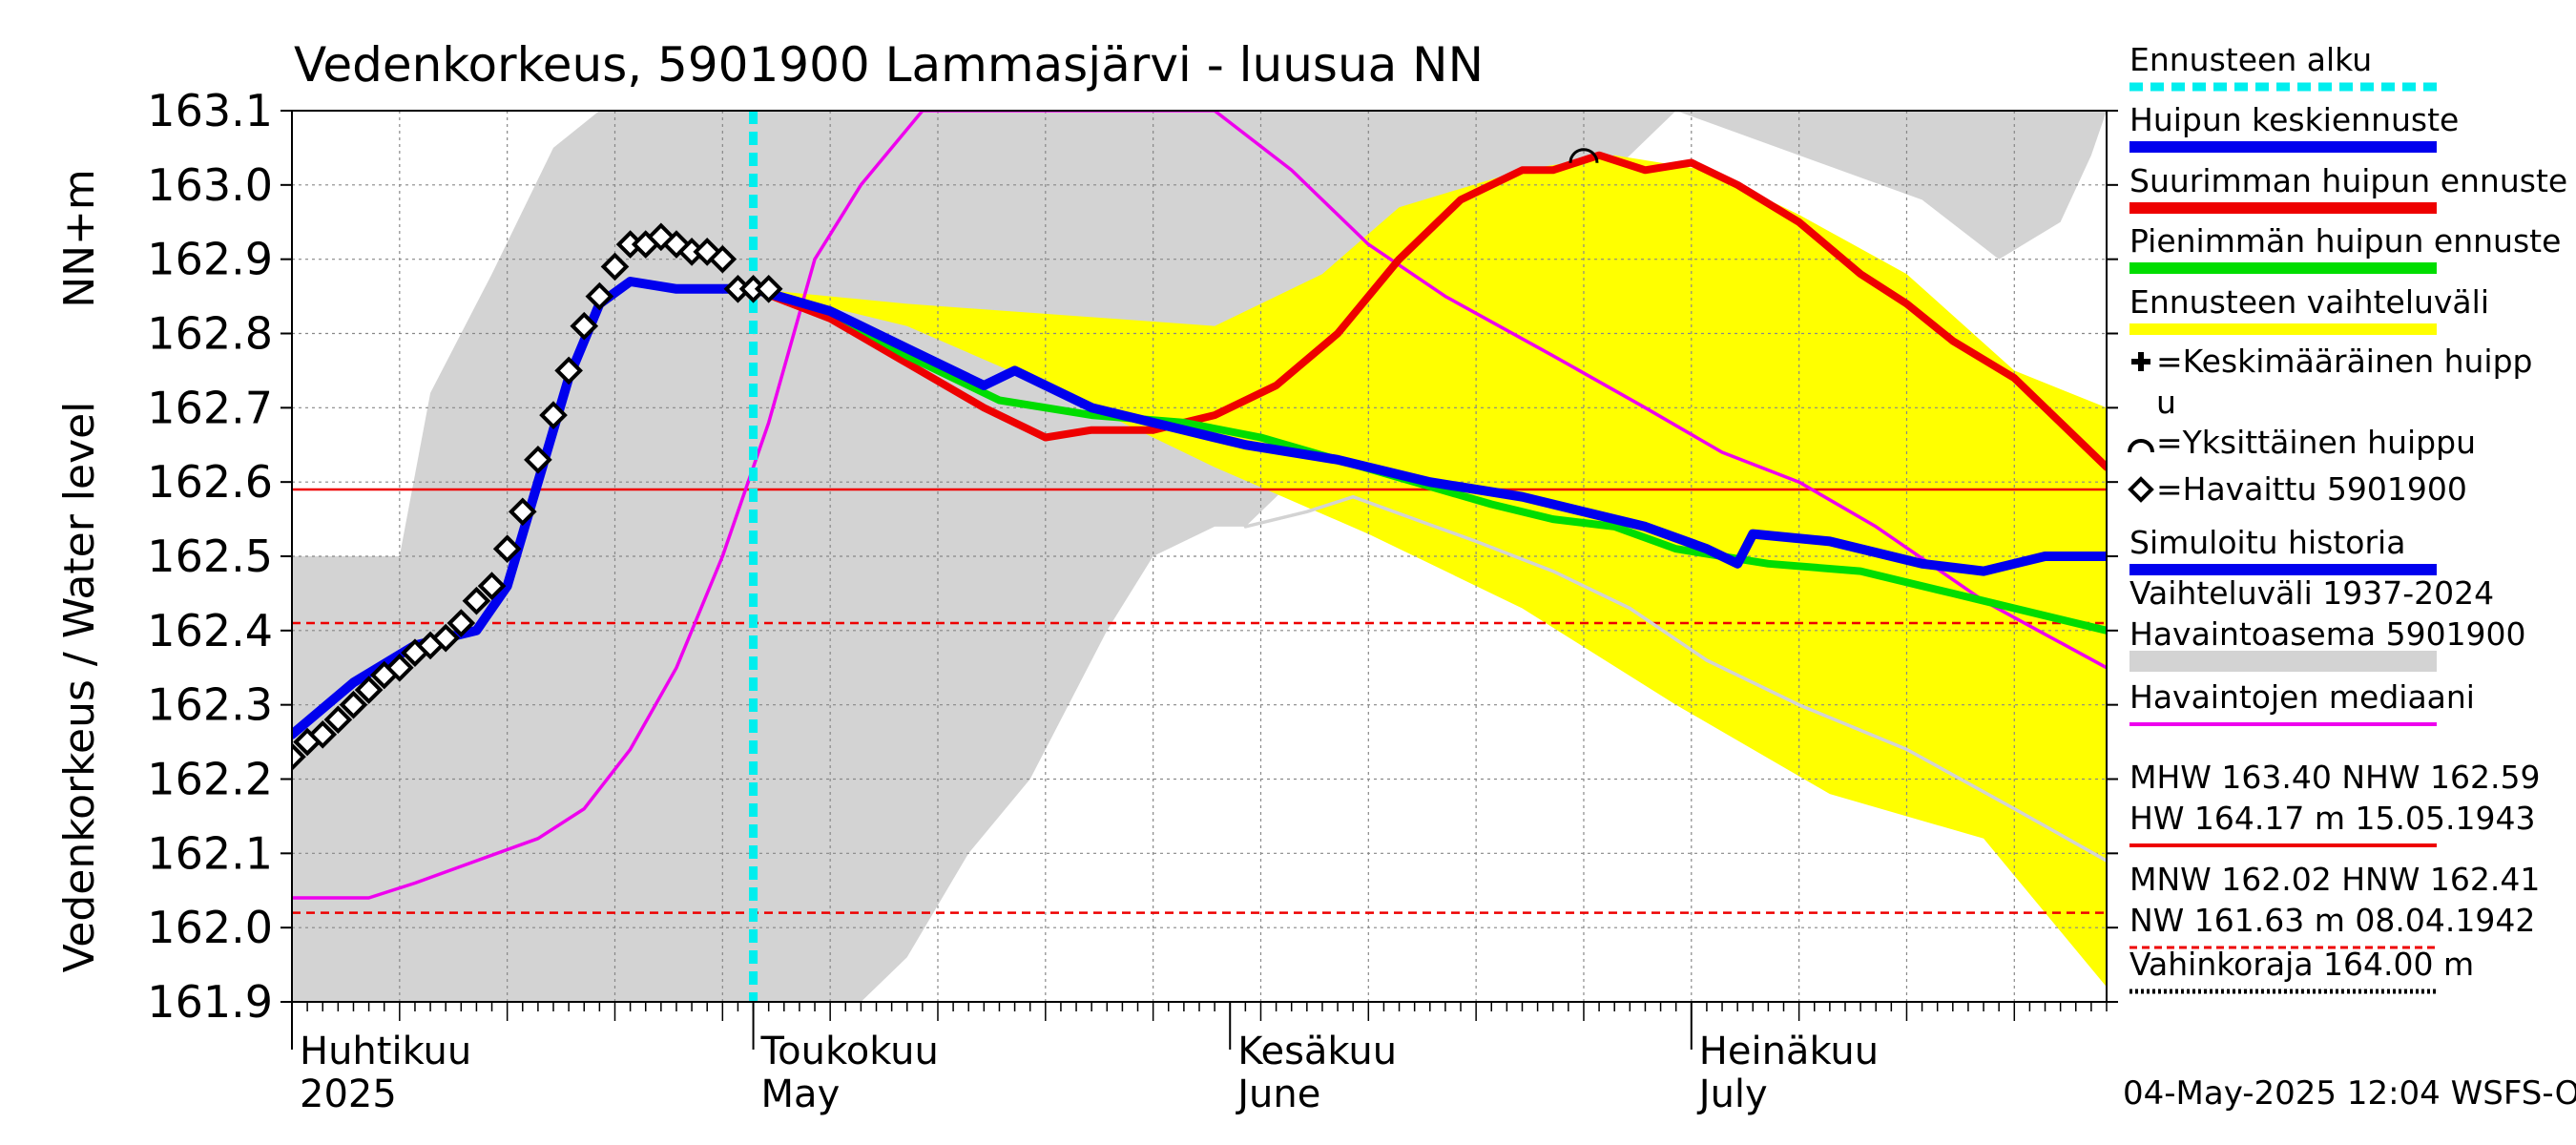  What do you see at coordinates (2141, 490) in the screenshot?
I see `legend-symbol-diamond` at bounding box center [2141, 490].